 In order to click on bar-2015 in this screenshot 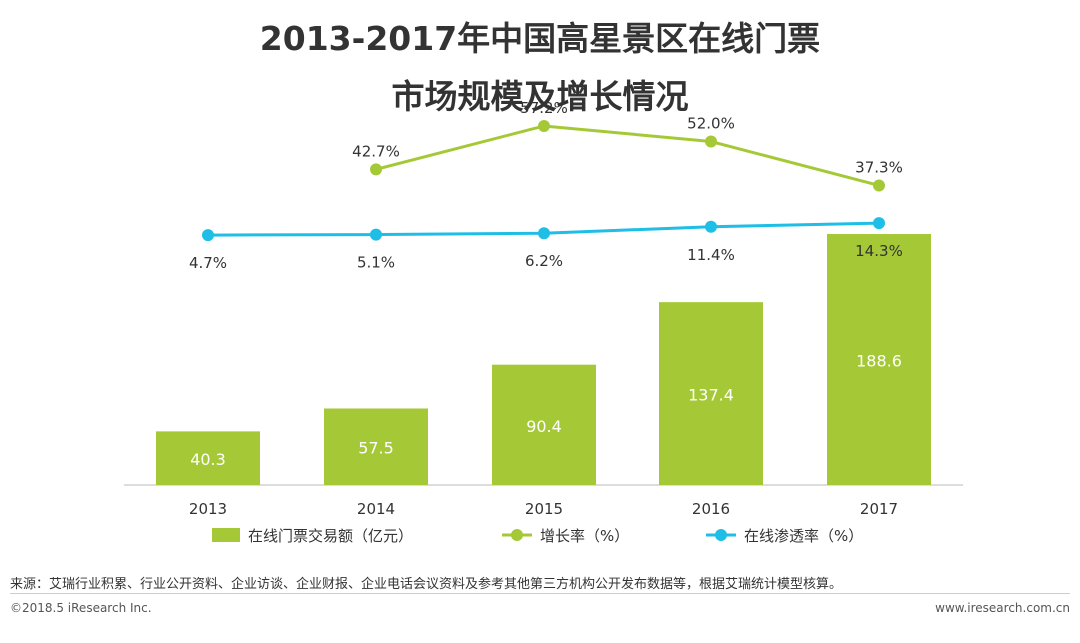, I will do `click(544, 424)`.